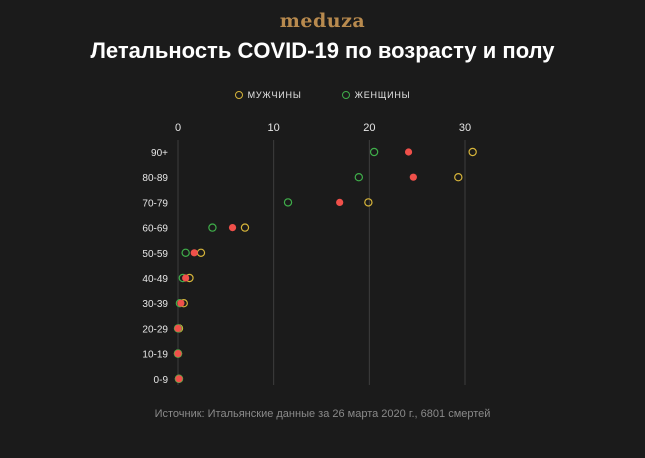 This screenshot has height=458, width=645. What do you see at coordinates (159, 153) in the screenshot?
I see `category-label: 90+` at bounding box center [159, 153].